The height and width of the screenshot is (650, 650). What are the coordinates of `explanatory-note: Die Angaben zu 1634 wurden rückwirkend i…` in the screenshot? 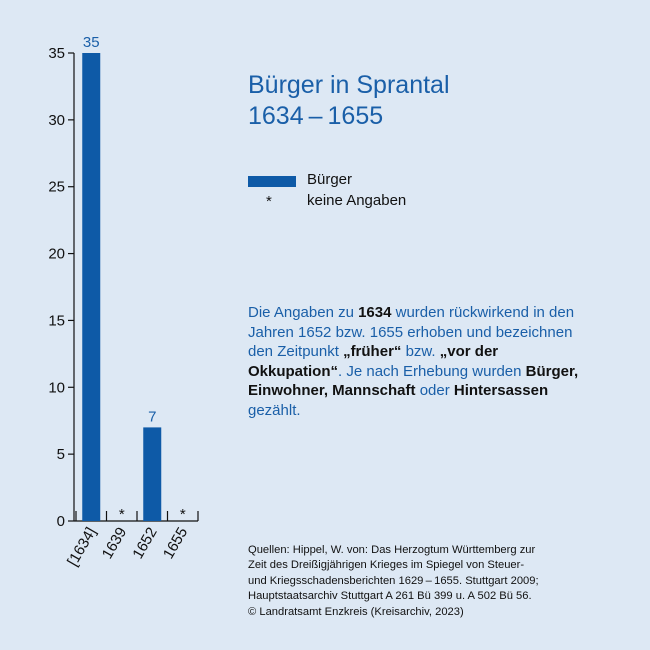 It's located at (418, 362).